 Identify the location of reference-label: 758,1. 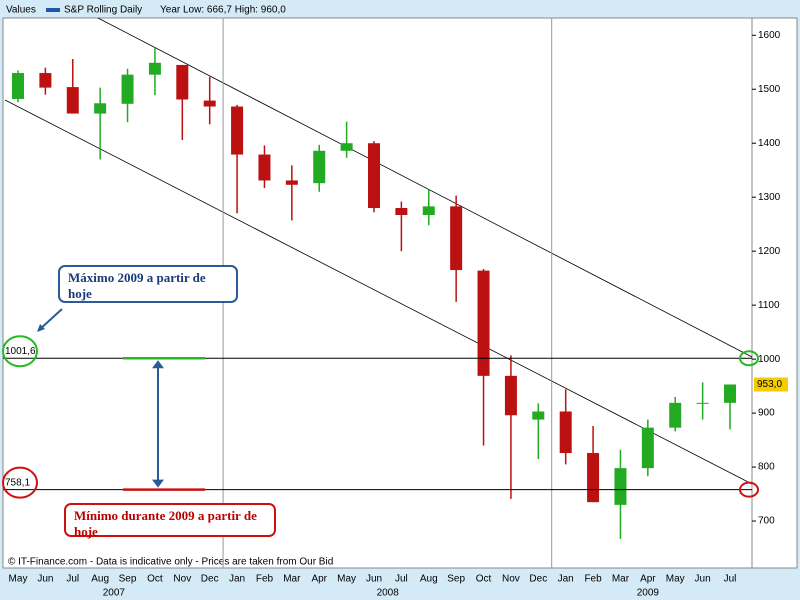
(17, 482).